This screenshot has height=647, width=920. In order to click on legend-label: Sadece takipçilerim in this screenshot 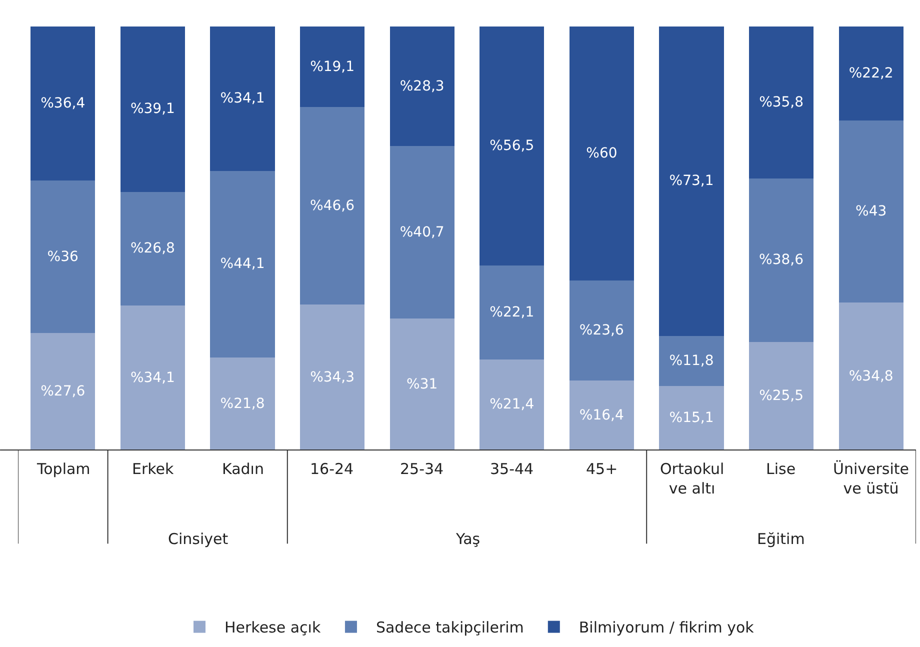, I will do `click(450, 627)`.